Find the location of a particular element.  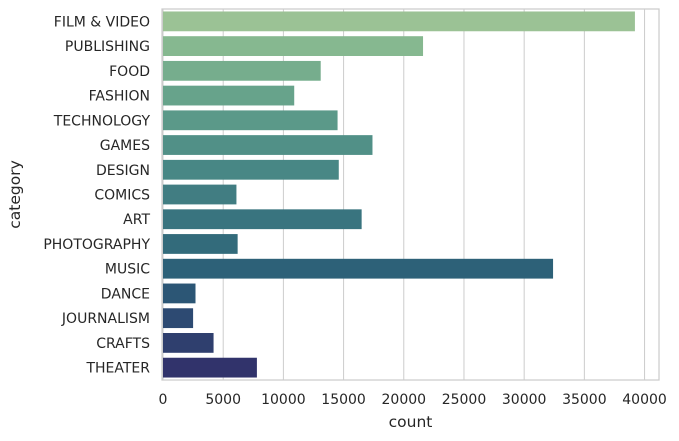

x-axis-title: count is located at coordinates (411, 422).